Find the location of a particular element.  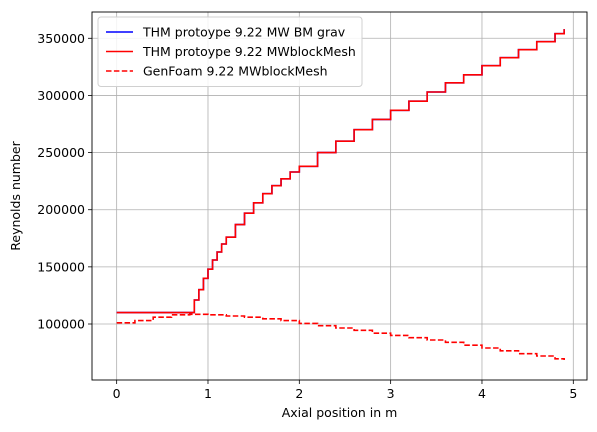

x-tick-label: 1 is located at coordinates (208, 393).